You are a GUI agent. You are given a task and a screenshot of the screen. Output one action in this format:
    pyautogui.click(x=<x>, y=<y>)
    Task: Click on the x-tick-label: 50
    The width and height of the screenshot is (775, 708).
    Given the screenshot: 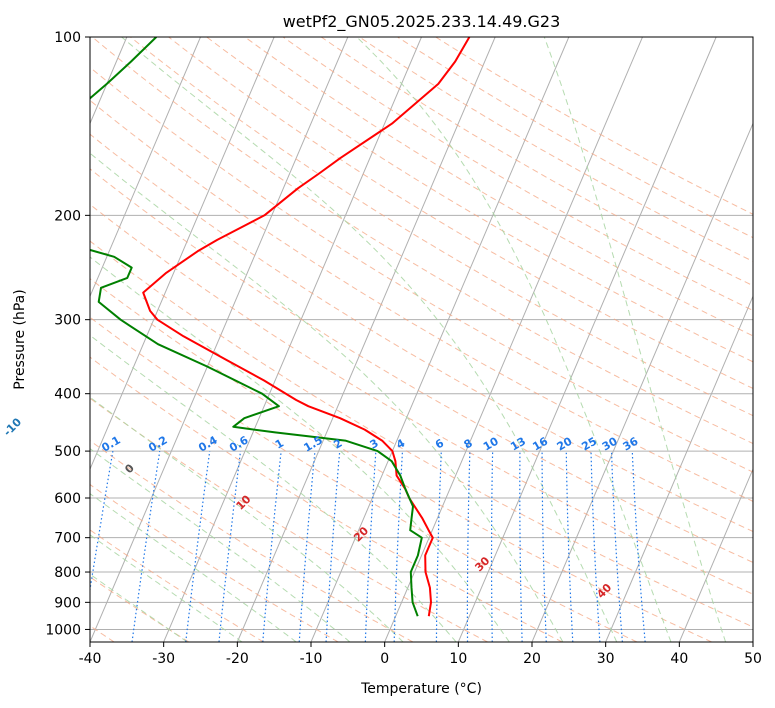 What is the action you would take?
    pyautogui.click(x=753, y=659)
    